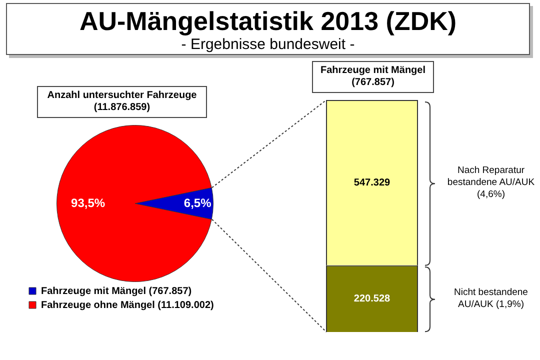 The image size is (540, 360). Describe the element at coordinates (373, 77) in the screenshot. I see `chart-title: Fahrzeuge mit Mängel (767.857)` at that location.